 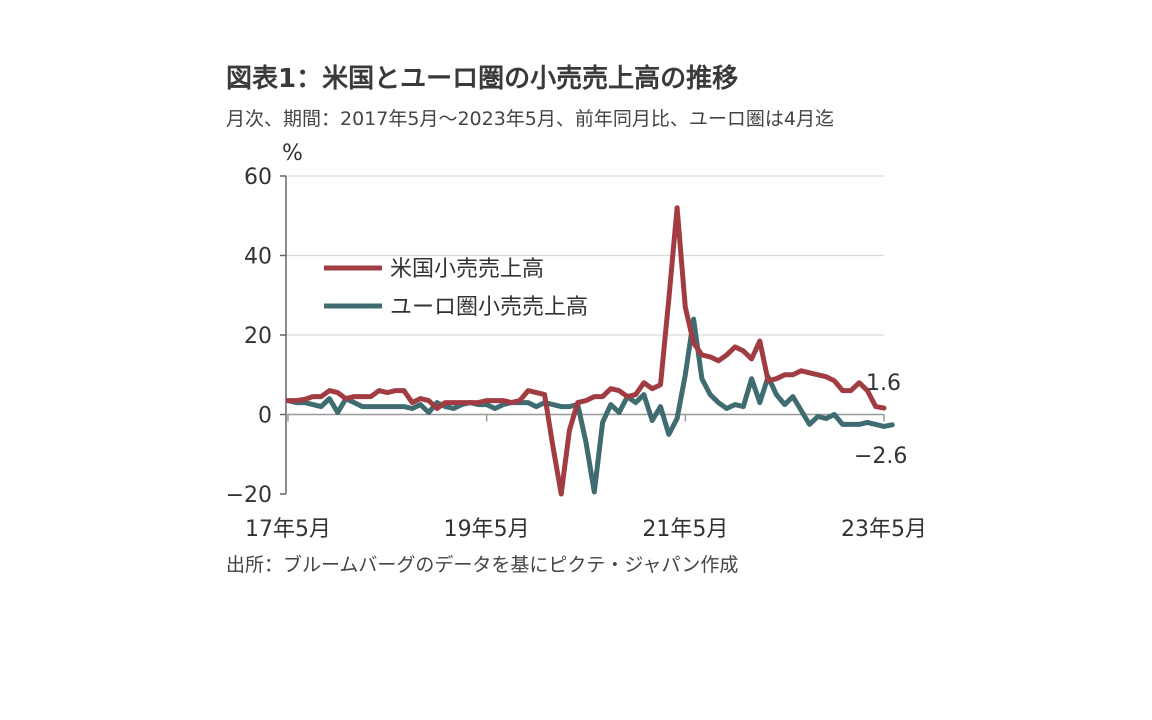 What do you see at coordinates (586, 529) in the screenshot?
I see `x-tick-labels: 17年5月 19年5月 21年5月 23年5月` at bounding box center [586, 529].